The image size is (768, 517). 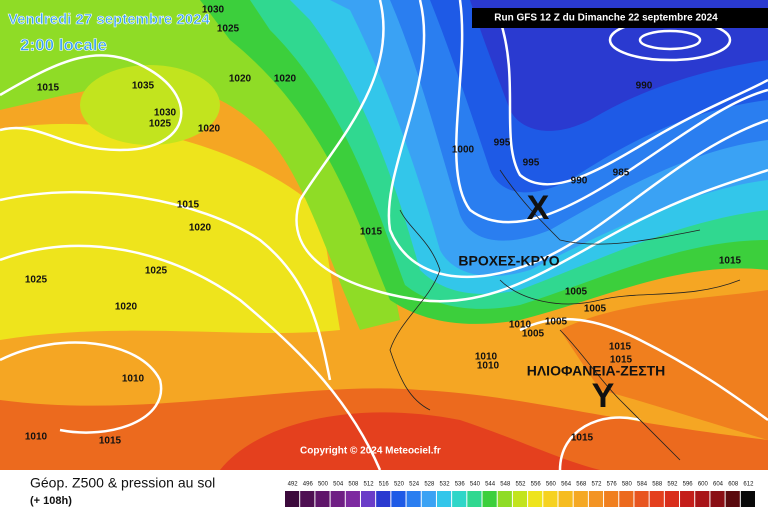 I want to click on legend-value: 552, so click(x=520, y=485).